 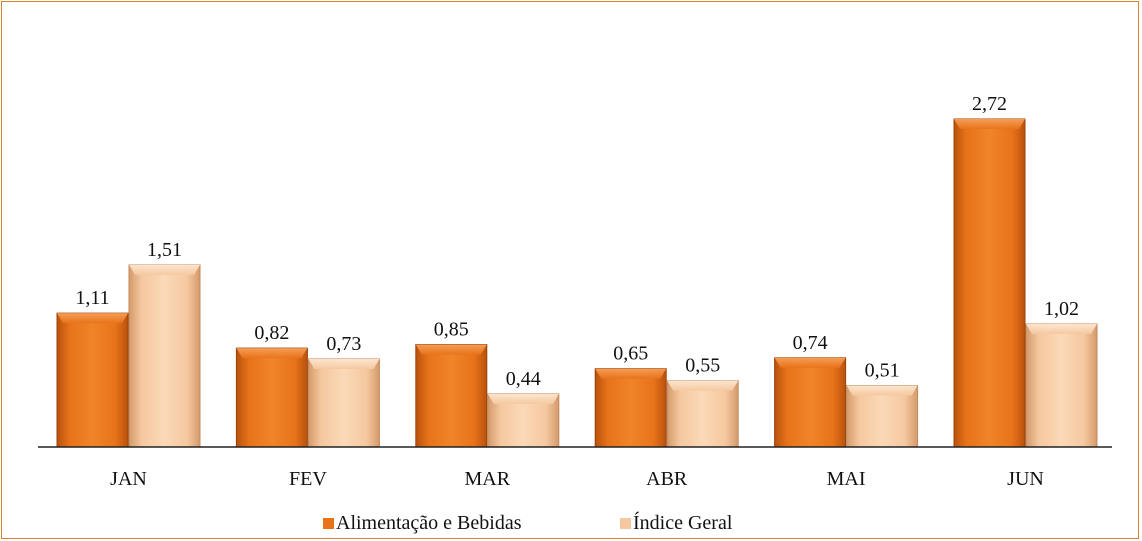 I want to click on bar-alimentacao-abr, so click(x=630, y=408).